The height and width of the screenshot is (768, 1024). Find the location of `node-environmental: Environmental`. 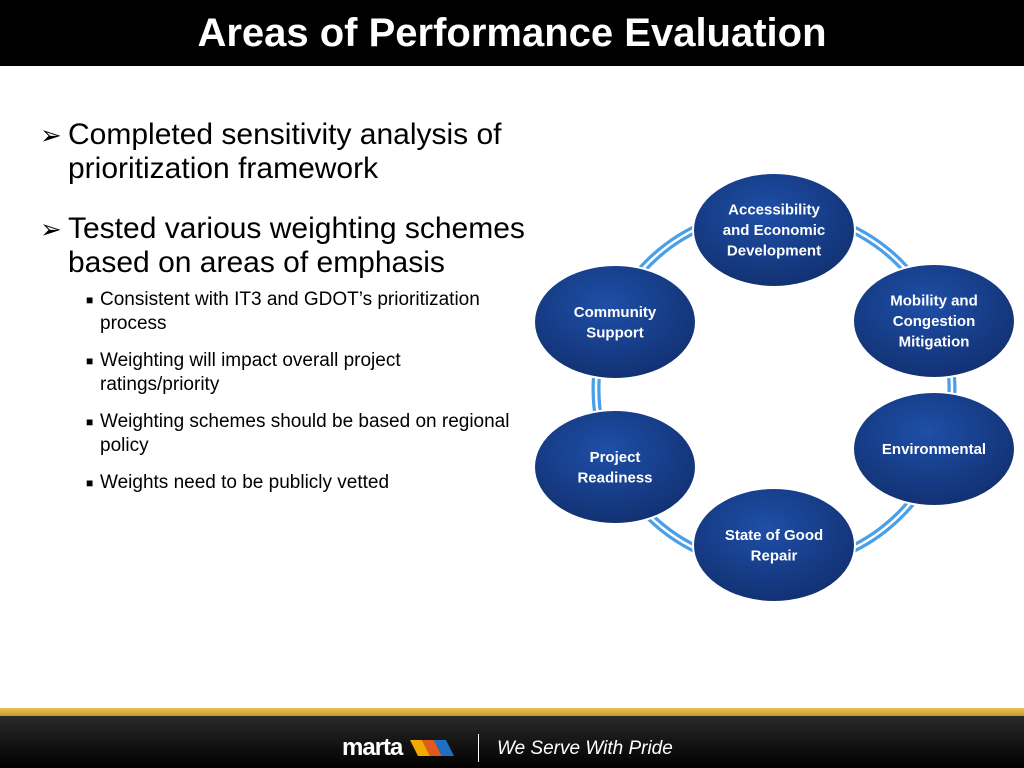

node-environmental: Environmental is located at coordinates (934, 449).